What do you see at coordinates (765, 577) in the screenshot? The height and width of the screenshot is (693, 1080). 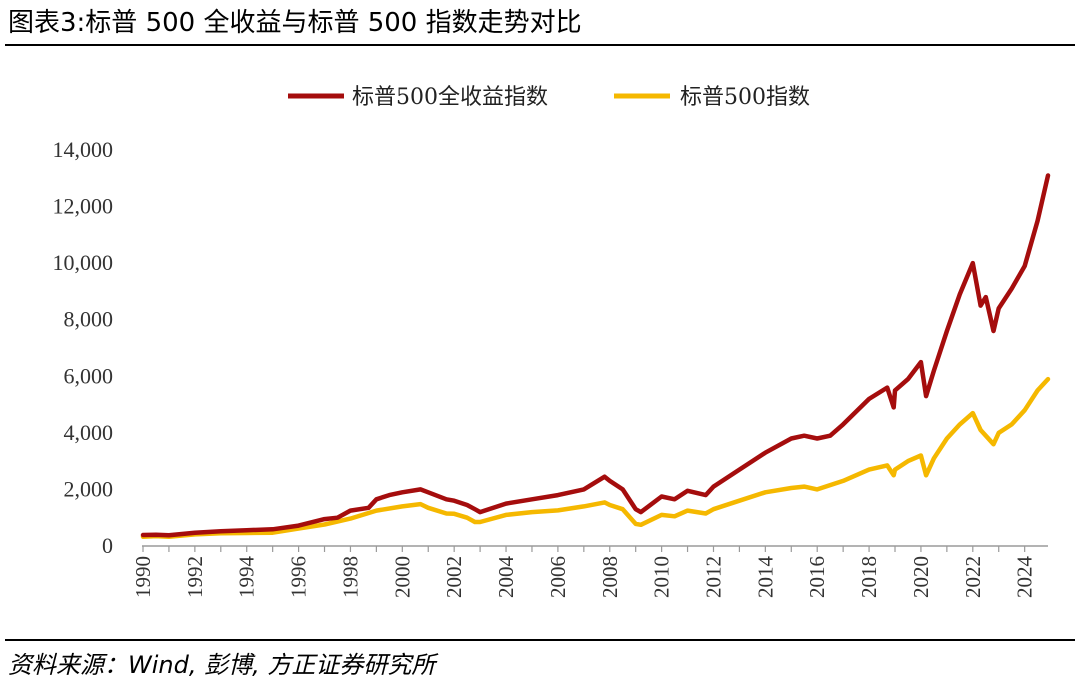 I see `x-tick-label: 2014` at bounding box center [765, 577].